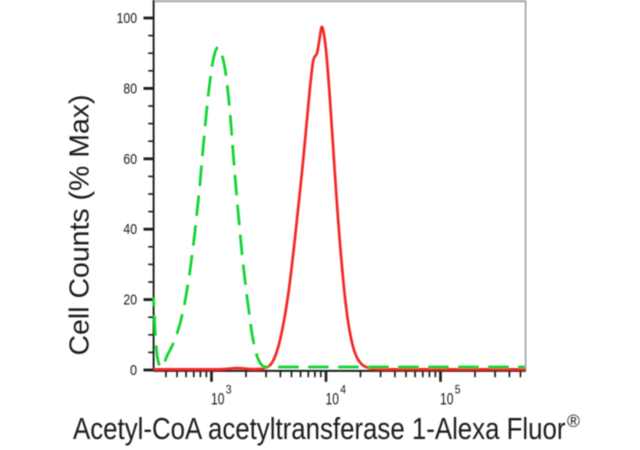 Image resolution: width=640 pixels, height=450 pixels. What do you see at coordinates (130, 159) in the screenshot?
I see `svg-text: 60` at bounding box center [130, 159].